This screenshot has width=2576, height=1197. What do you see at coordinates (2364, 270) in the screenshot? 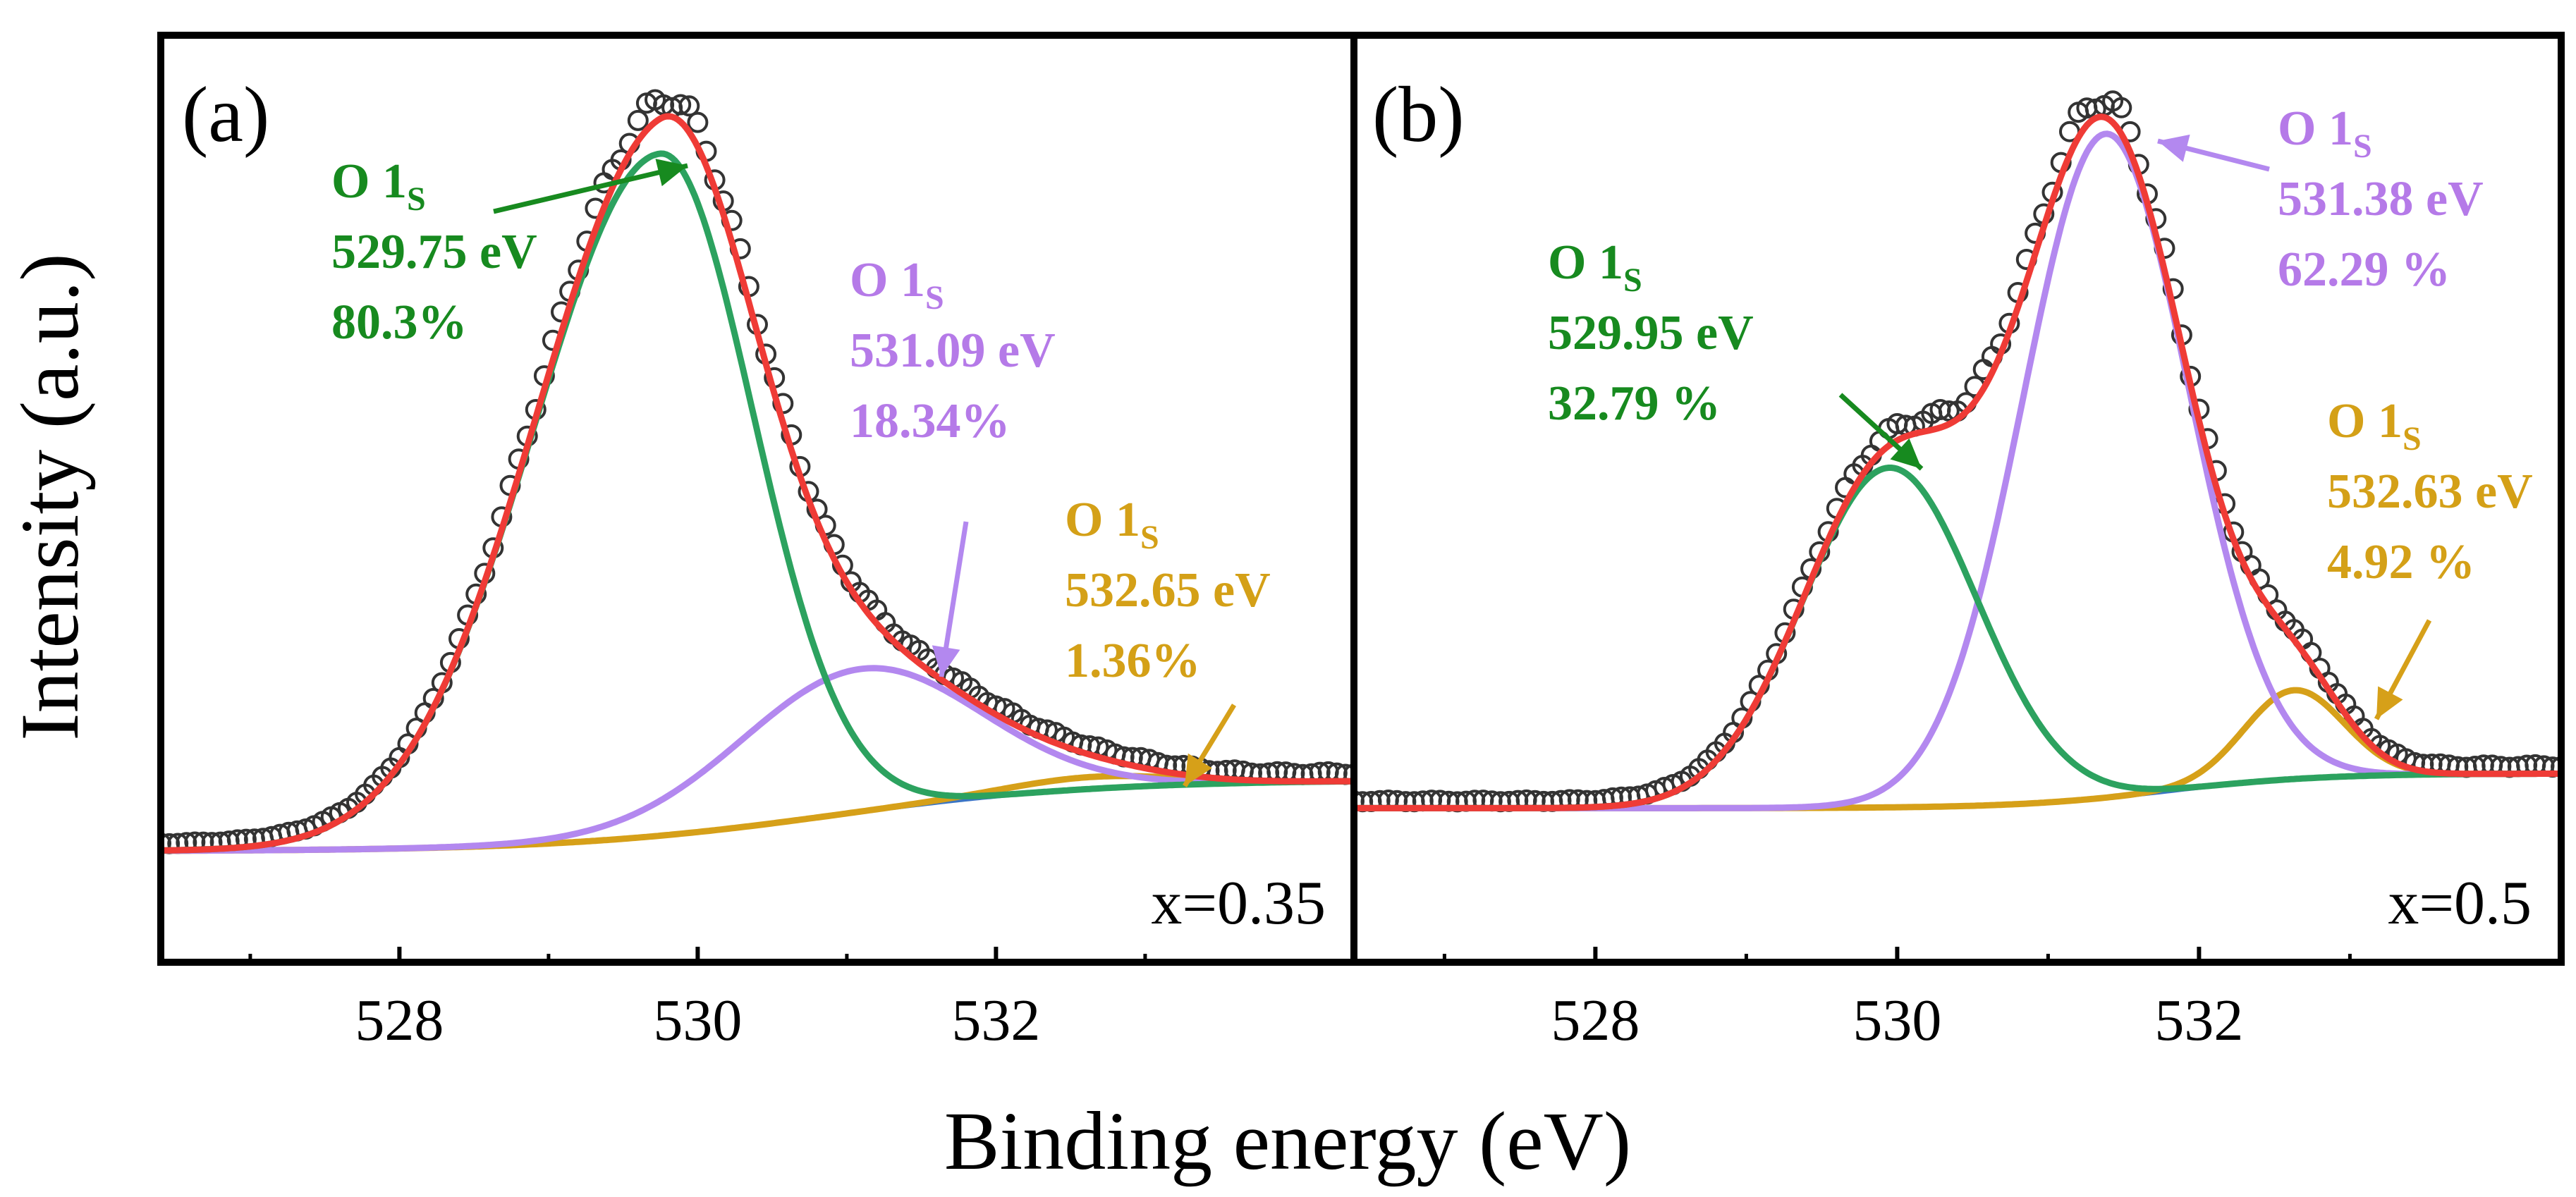
I see `vacancy-annotation-percent: 62.29 %` at bounding box center [2364, 270].